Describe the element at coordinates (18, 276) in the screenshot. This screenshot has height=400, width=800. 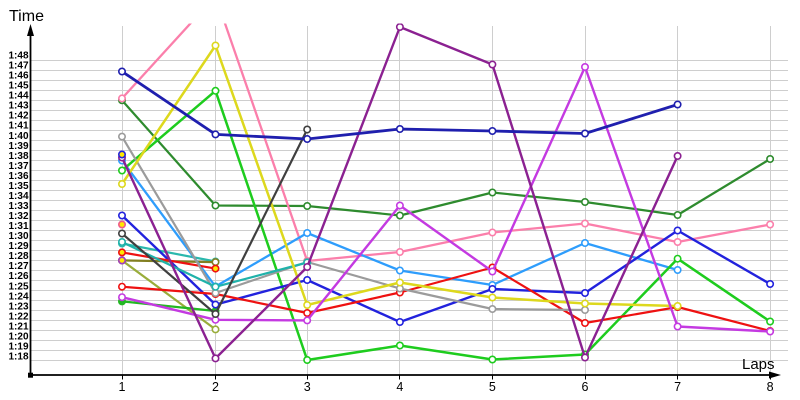
I see `svg-text: 1:26` at that location.